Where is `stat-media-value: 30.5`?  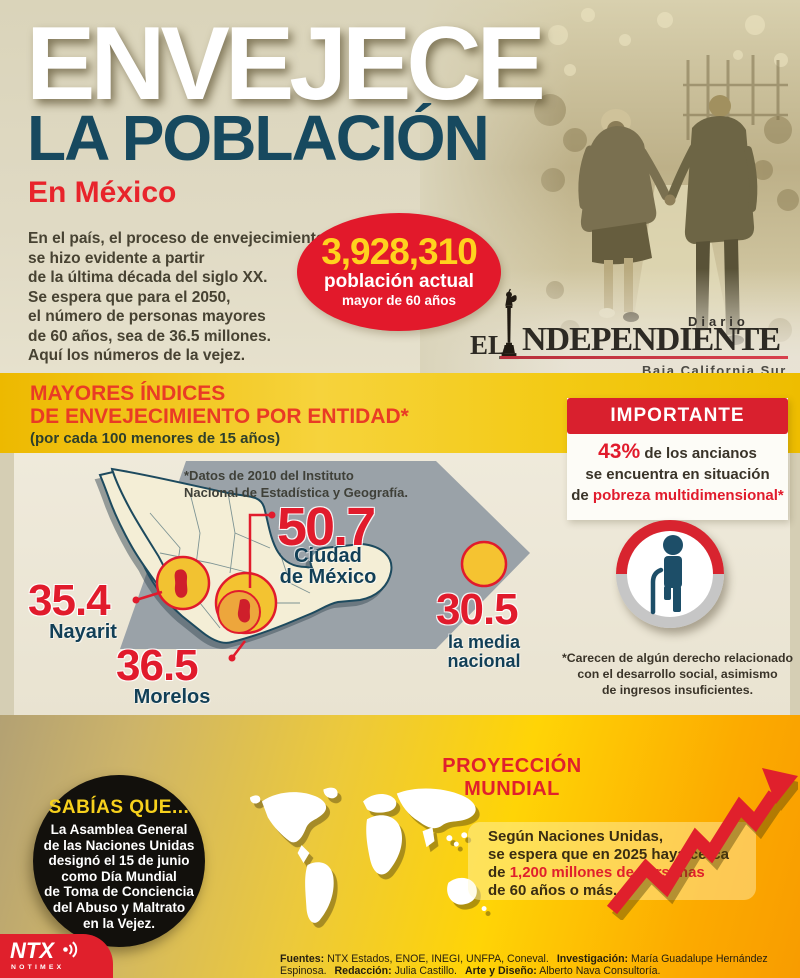
stat-media-value: 30.5 is located at coordinates (477, 609).